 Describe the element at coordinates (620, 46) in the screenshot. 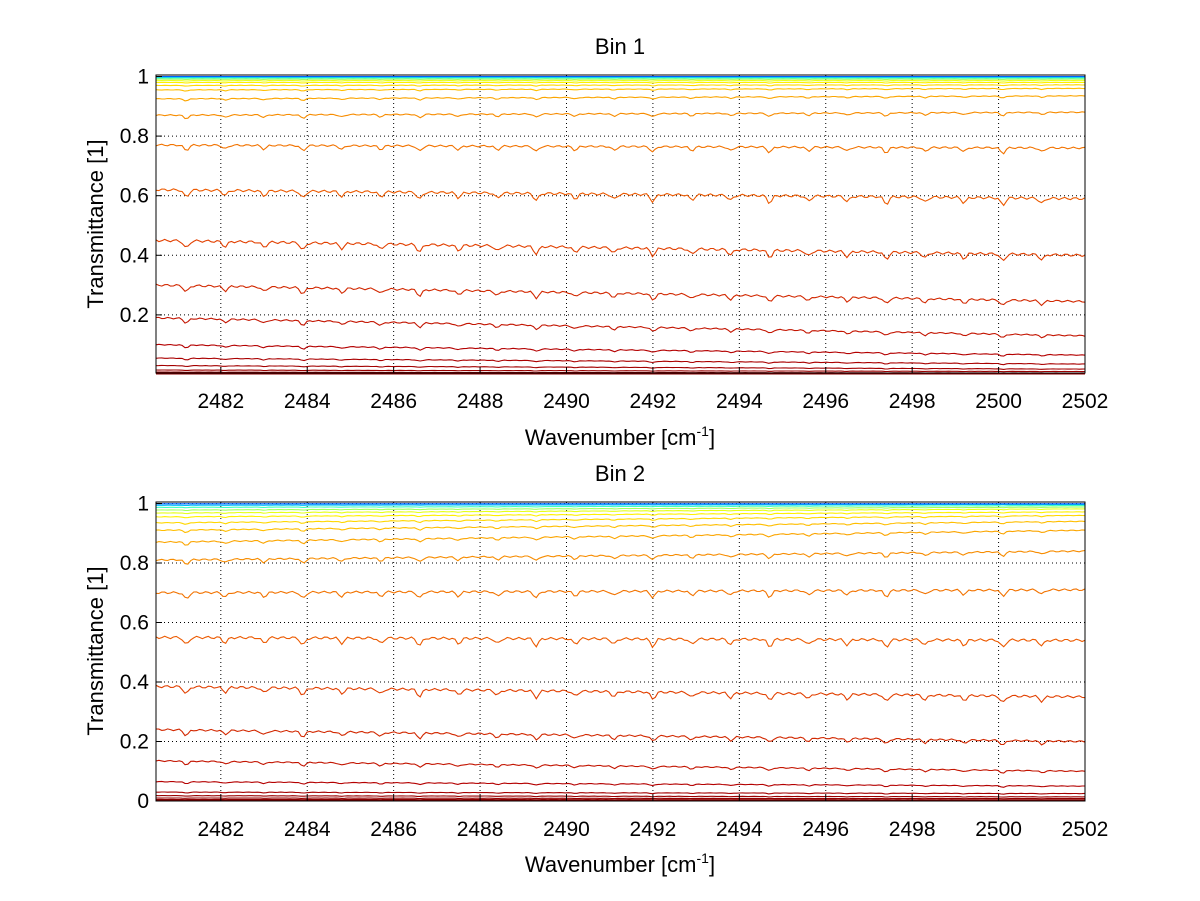

I see `plot-title: Bin 1` at that location.